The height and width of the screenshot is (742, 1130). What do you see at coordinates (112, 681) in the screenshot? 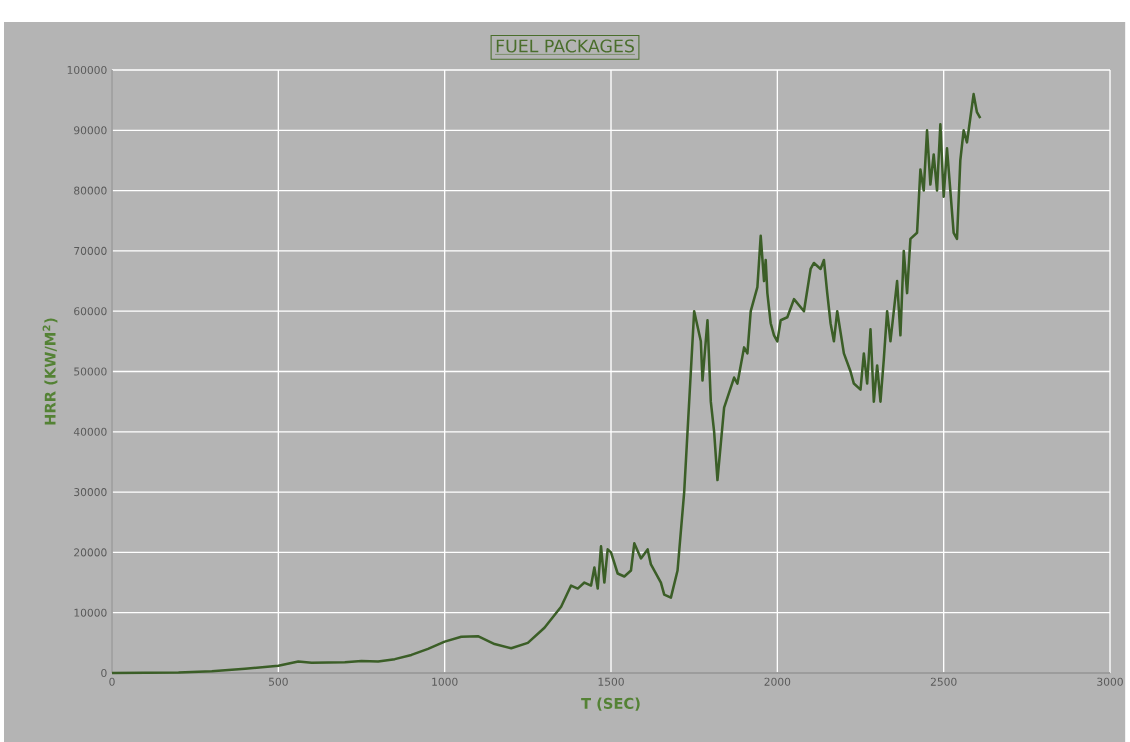
I see `x-tick-label: 0` at bounding box center [112, 681].